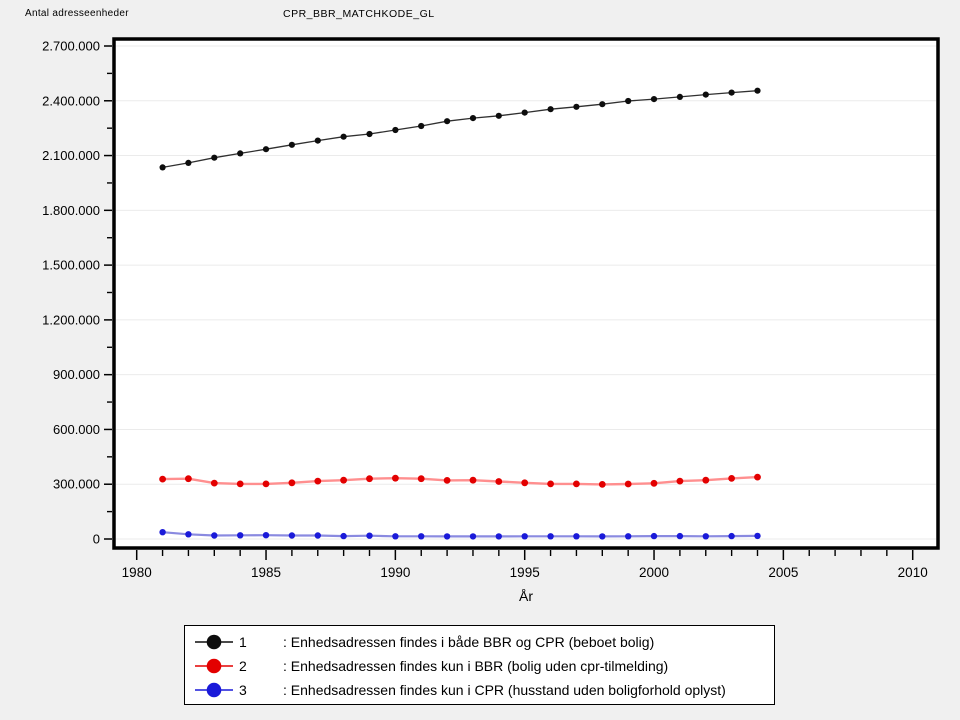  I want to click on x-tick-label: 2010, so click(913, 572).